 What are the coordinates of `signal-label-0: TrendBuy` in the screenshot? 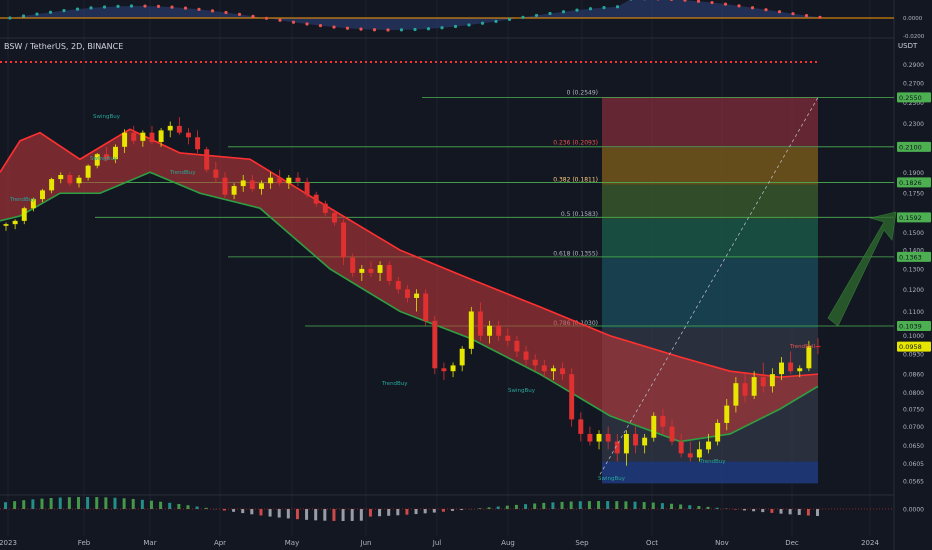 It's located at (22, 200).